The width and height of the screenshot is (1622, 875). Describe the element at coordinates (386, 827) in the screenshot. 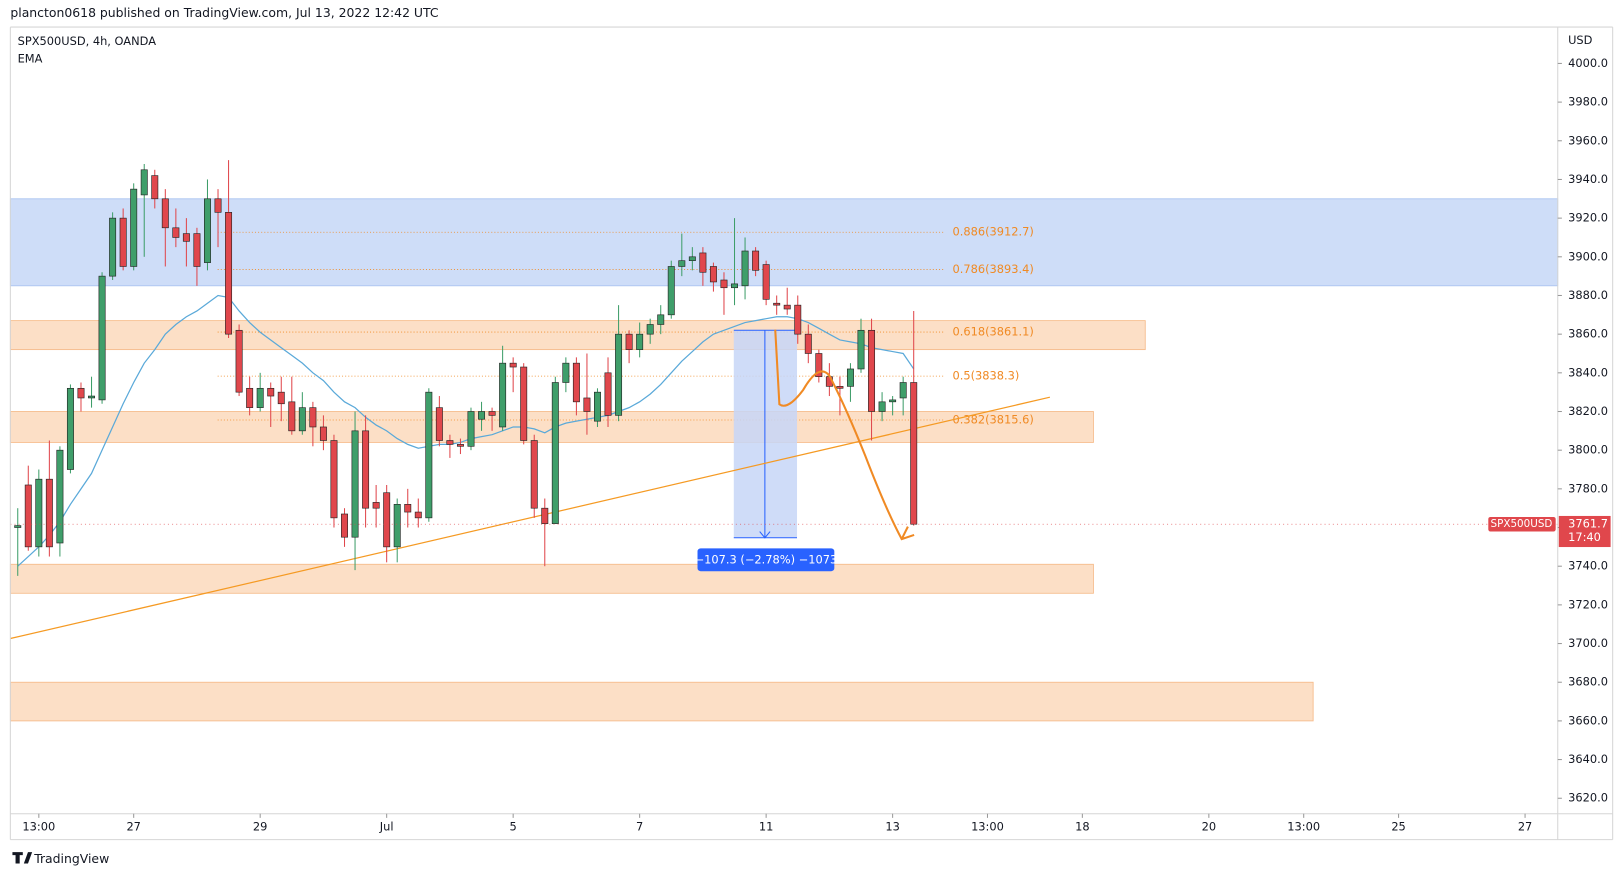

I see `x-tick-label: Jul` at that location.